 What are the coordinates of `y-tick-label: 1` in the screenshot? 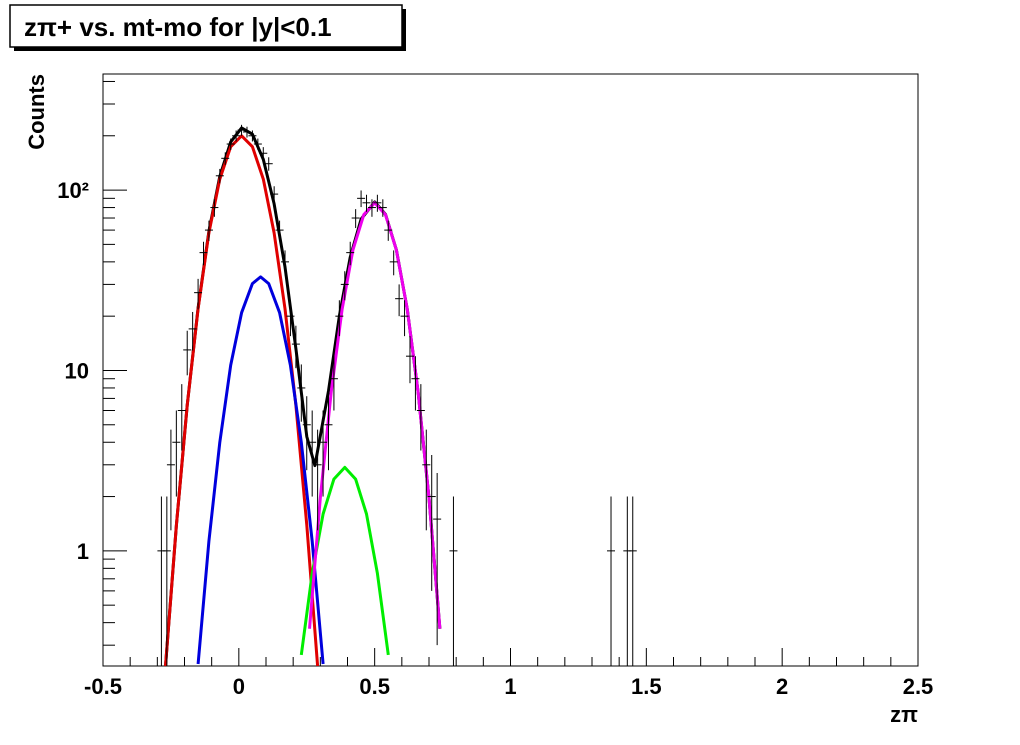 It's located at (83, 551).